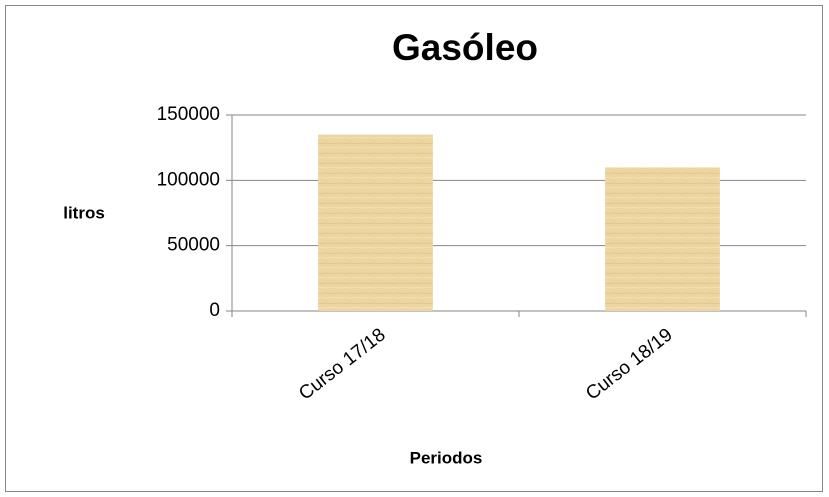 The width and height of the screenshot is (829, 497). I want to click on y-tick-label: 100000, so click(188, 179).